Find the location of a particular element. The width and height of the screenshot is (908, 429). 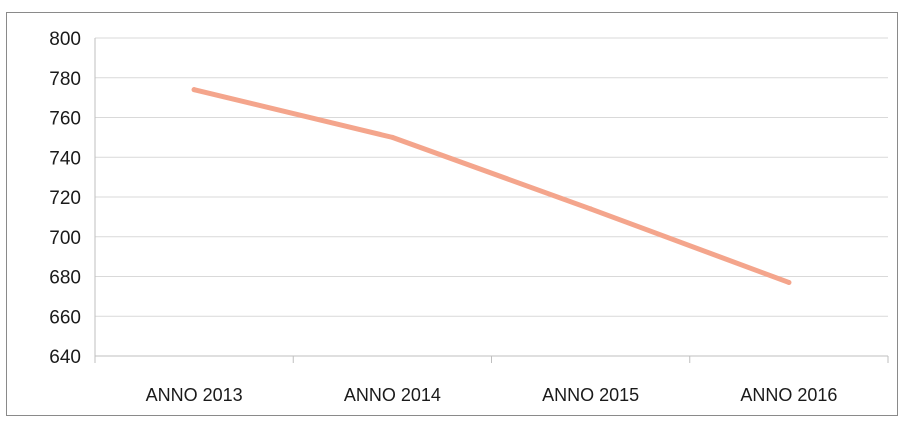

y-axis-tick-labels: 640 660 680 700 720 740 760 780 800 is located at coordinates (65, 198).